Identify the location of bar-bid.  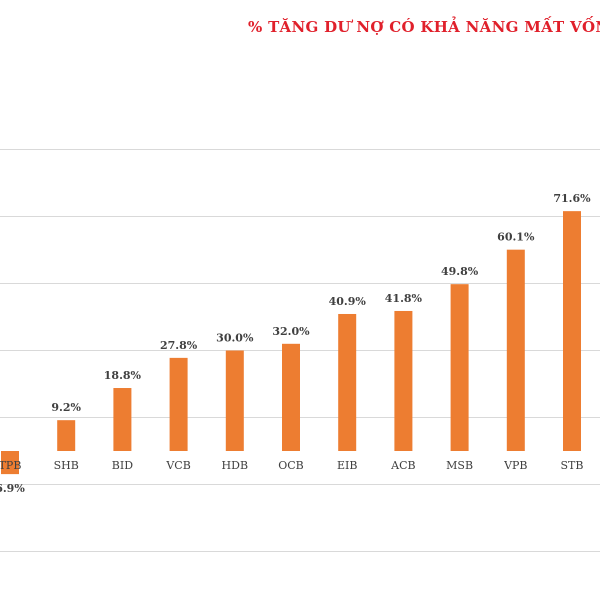
(122, 419).